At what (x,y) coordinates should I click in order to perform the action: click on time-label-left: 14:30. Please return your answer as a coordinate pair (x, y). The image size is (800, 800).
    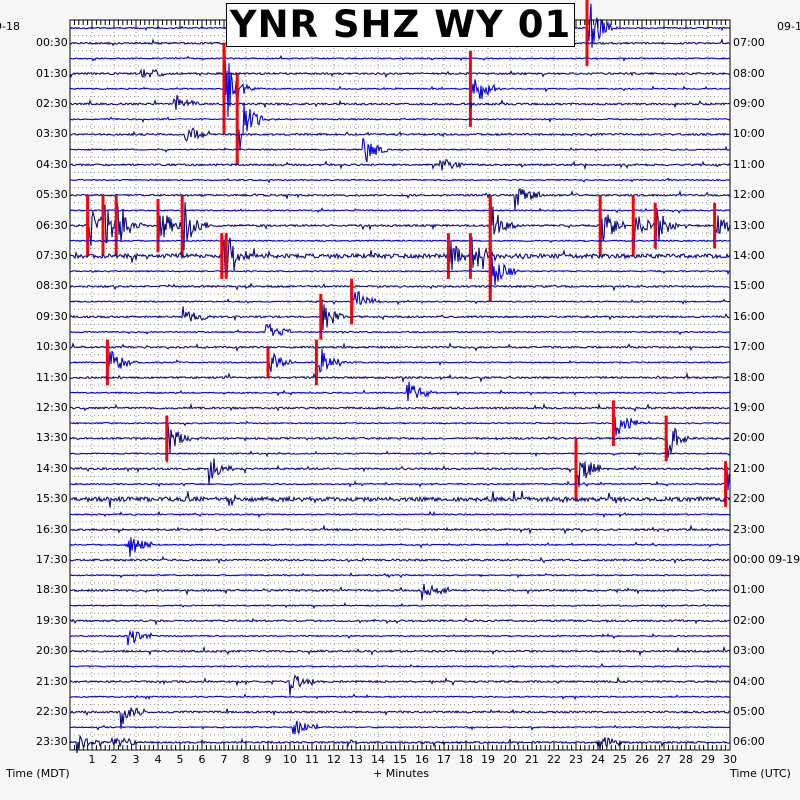
    Looking at the image, I should click on (52, 468).